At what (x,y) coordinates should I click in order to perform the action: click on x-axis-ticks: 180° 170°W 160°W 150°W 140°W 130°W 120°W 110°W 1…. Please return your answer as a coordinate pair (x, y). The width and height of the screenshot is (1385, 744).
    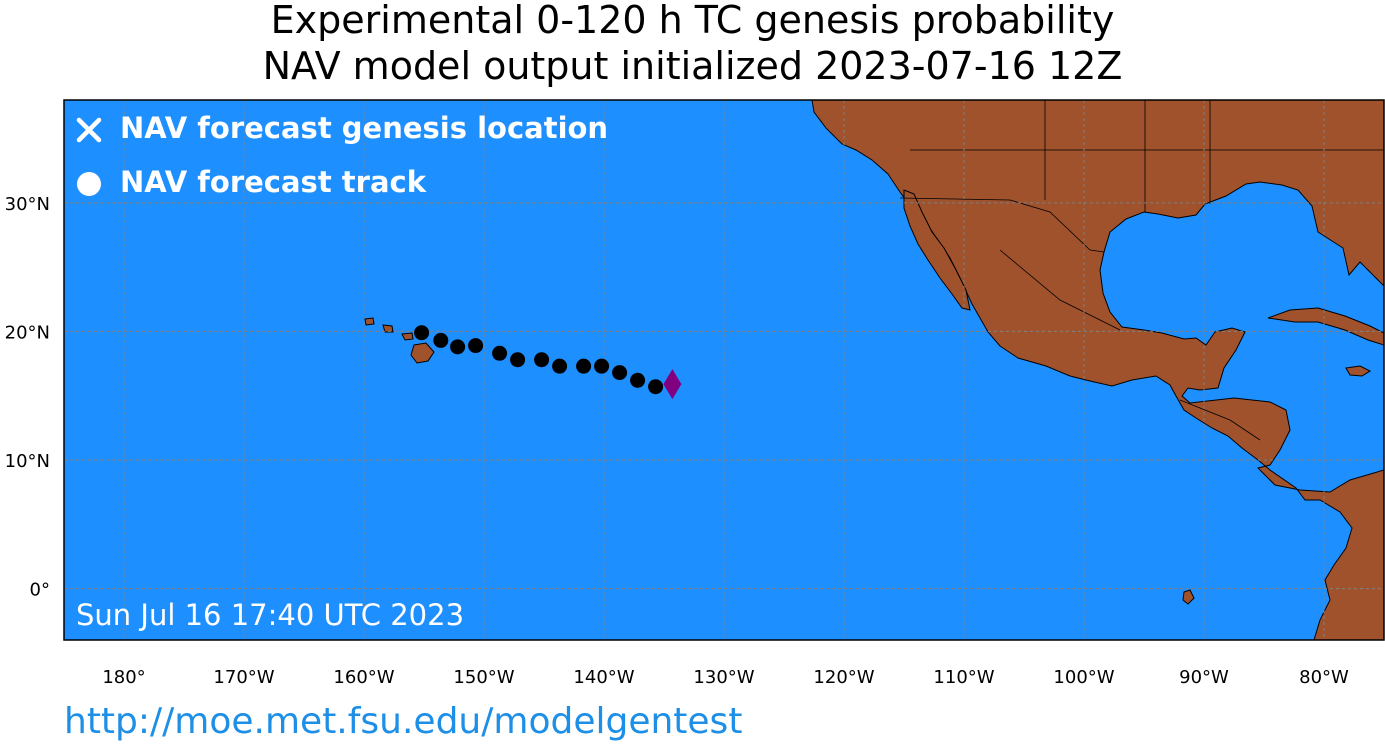
    Looking at the image, I should click on (725, 677).